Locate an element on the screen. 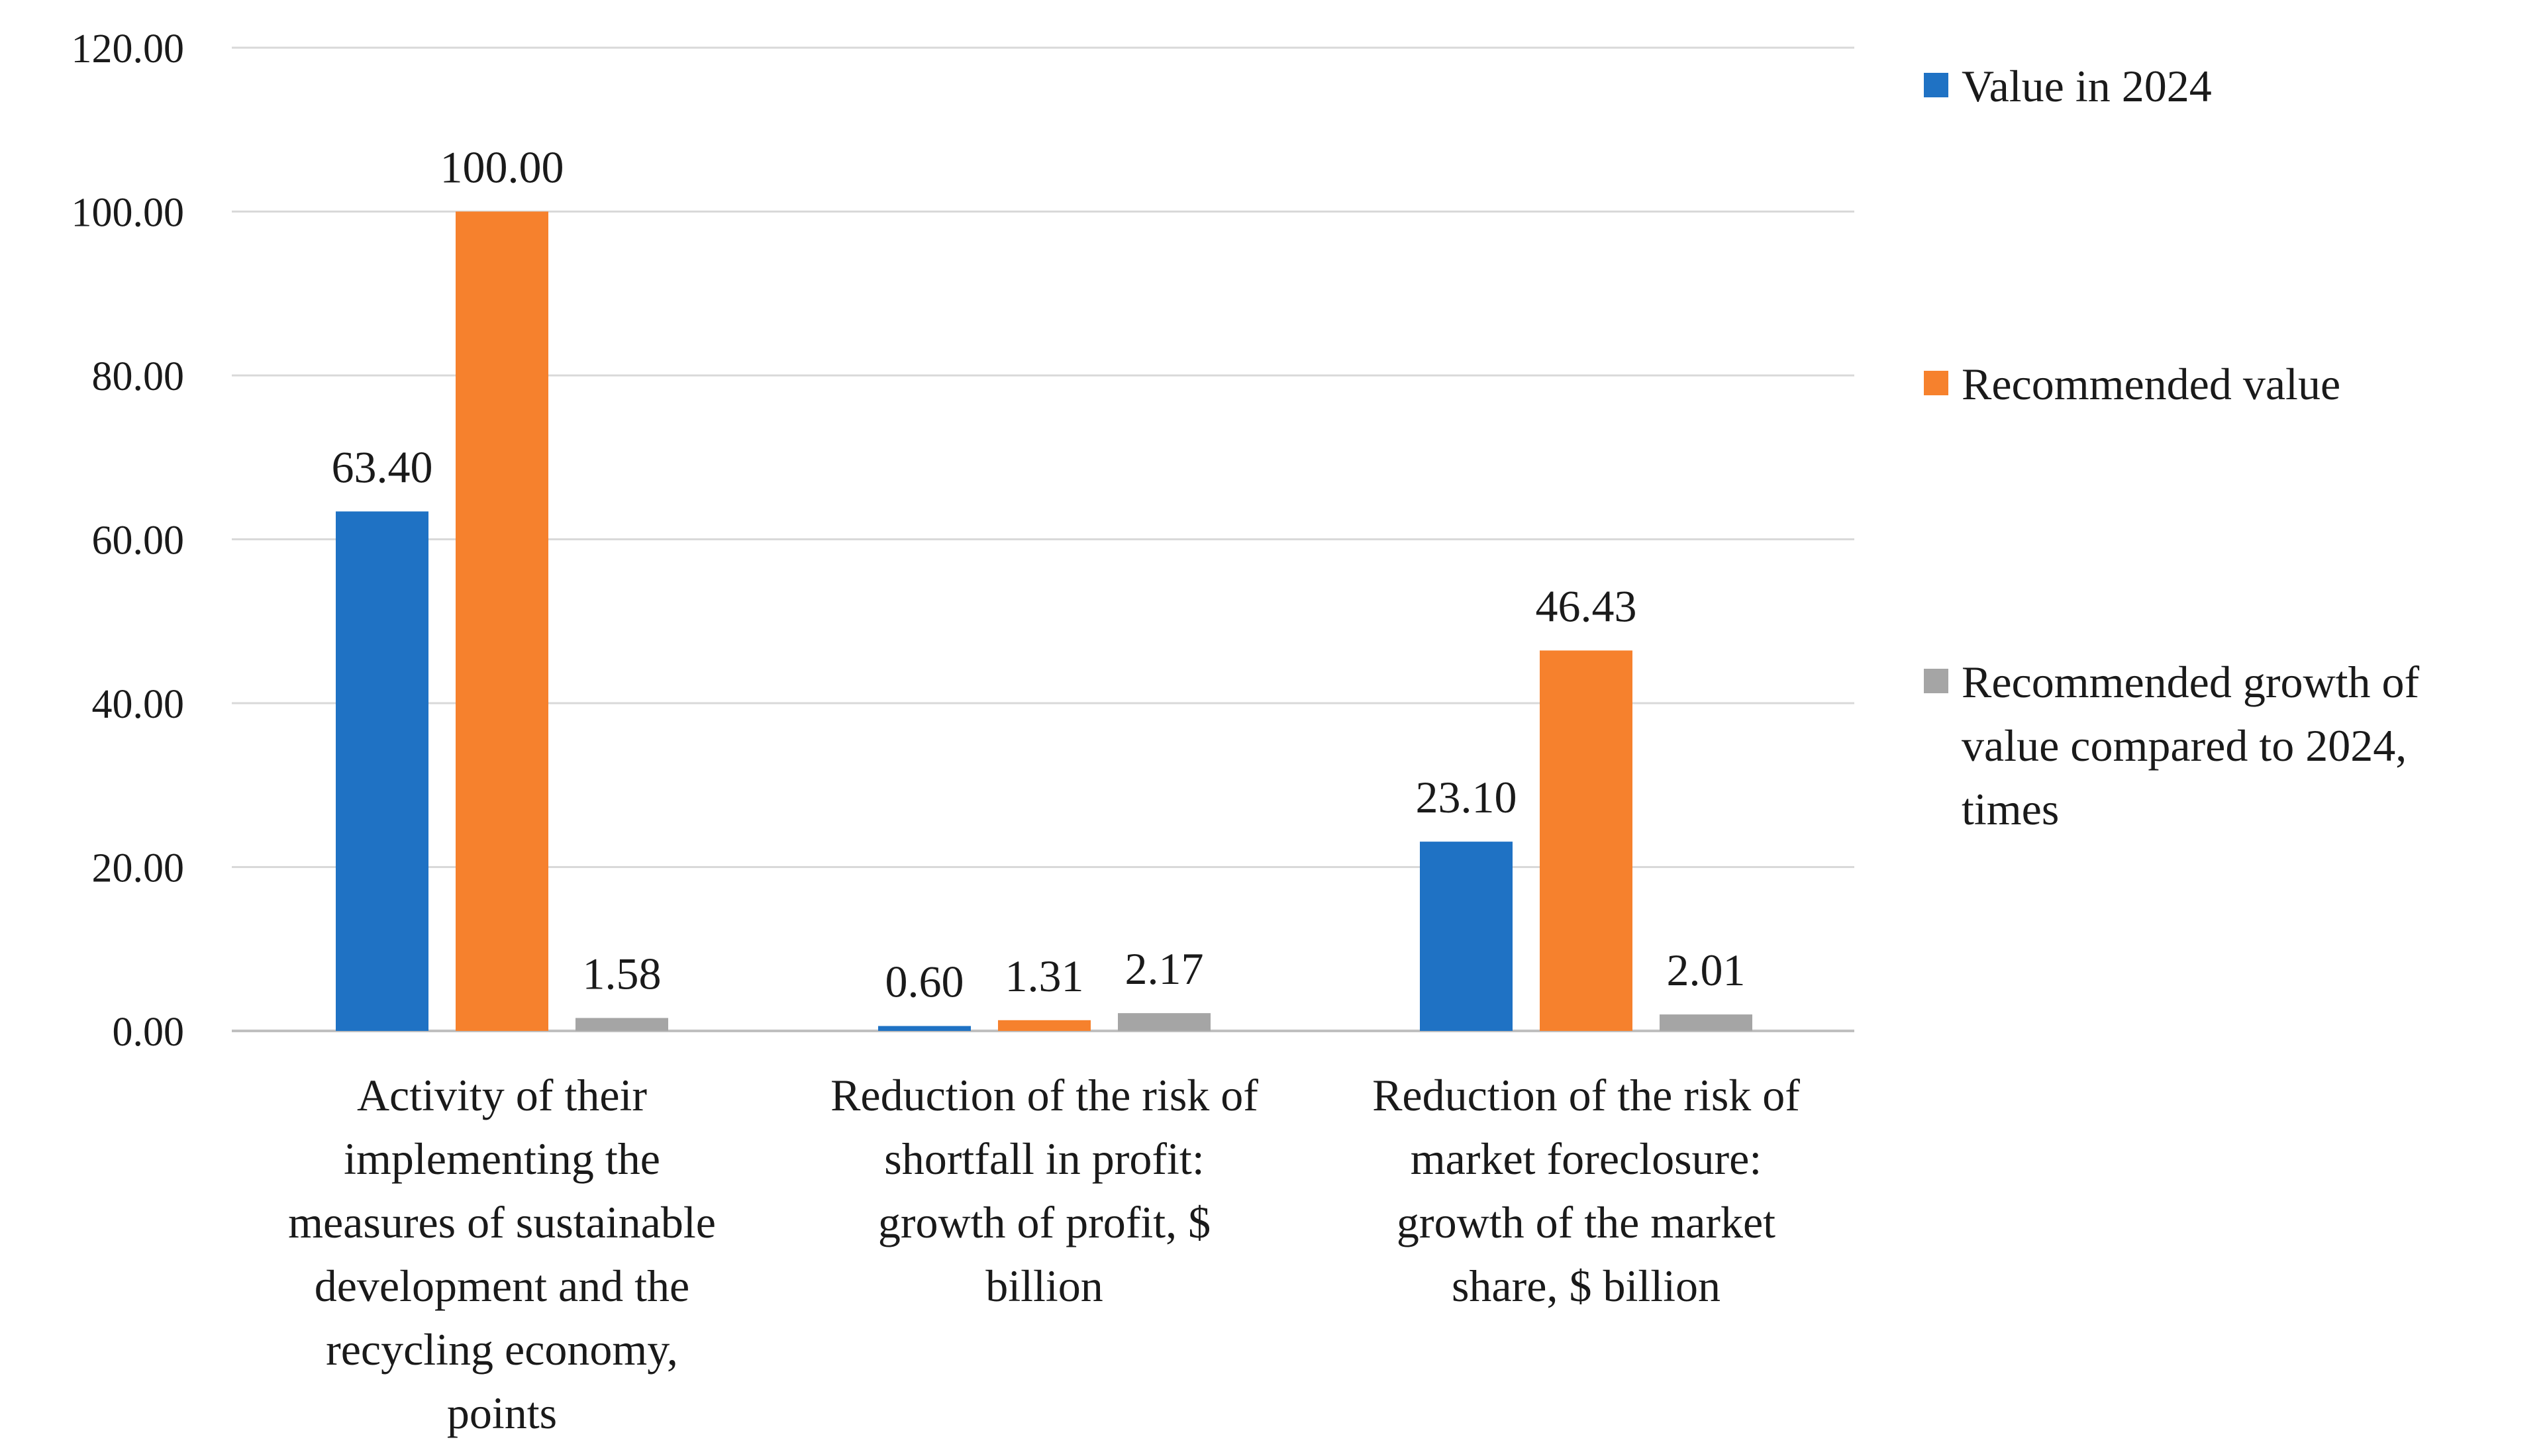 The width and height of the screenshot is (2547, 1456). data-label: 23.10 is located at coordinates (1466, 797).